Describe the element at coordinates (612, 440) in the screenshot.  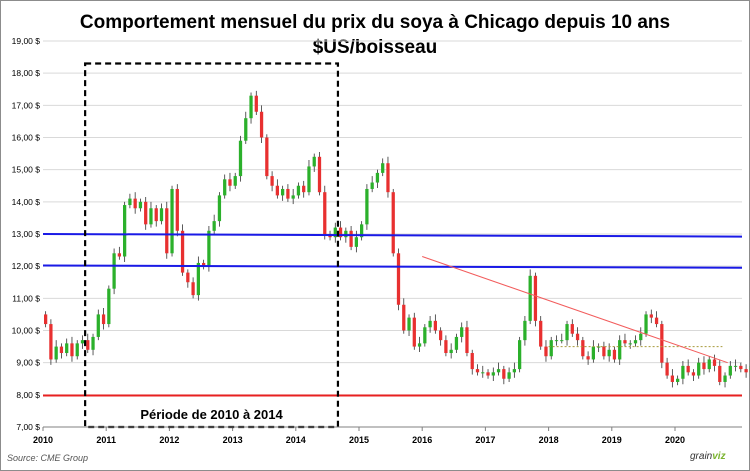
I see `x-tick-label: 2019` at that location.